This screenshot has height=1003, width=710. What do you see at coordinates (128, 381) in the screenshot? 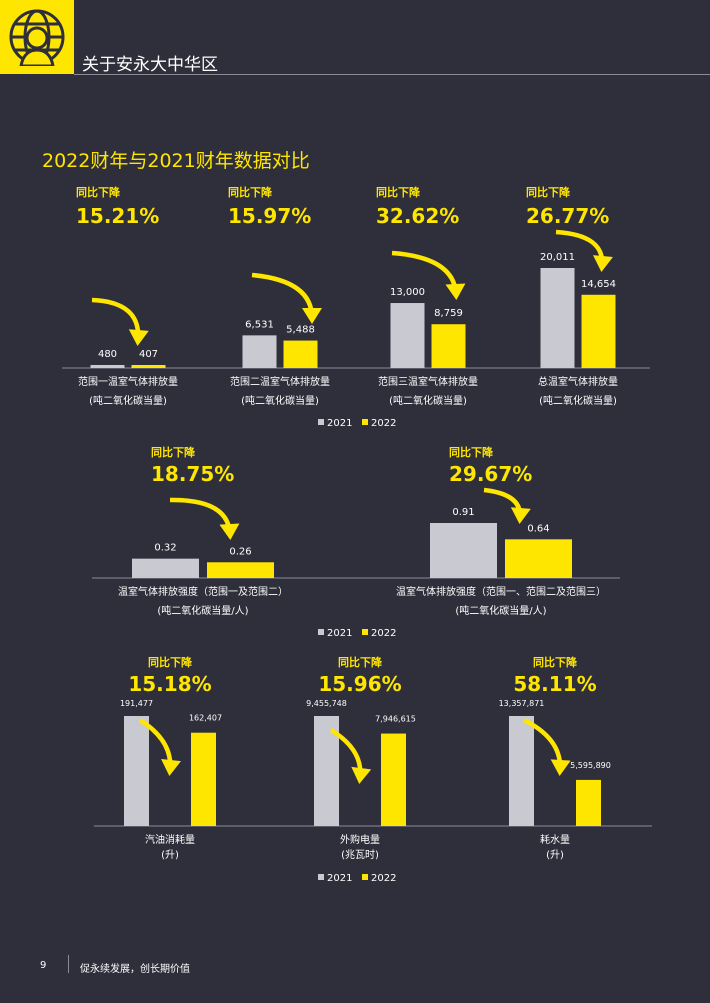
I see `category-label: 范围一温室气体排放量` at bounding box center [128, 381].